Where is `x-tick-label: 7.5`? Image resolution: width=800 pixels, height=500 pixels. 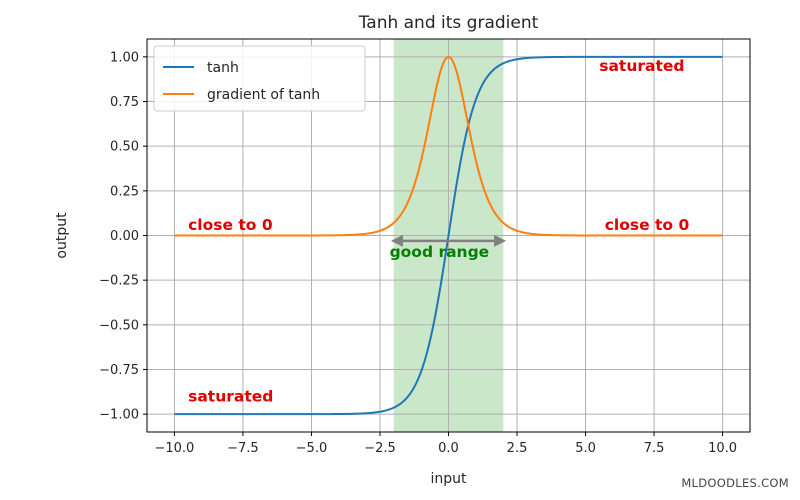
x-tick-label: 7.5 is located at coordinates (654, 448).